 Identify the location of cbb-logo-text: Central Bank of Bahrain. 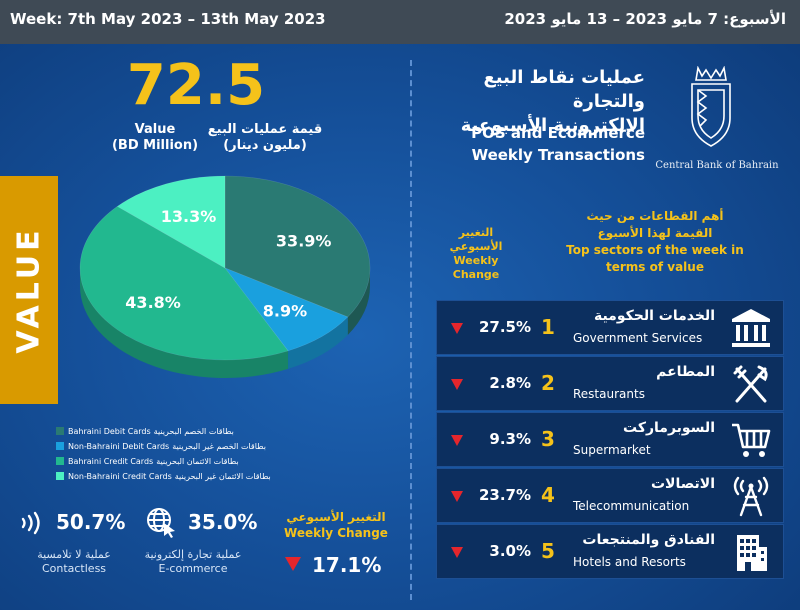
(717, 165).